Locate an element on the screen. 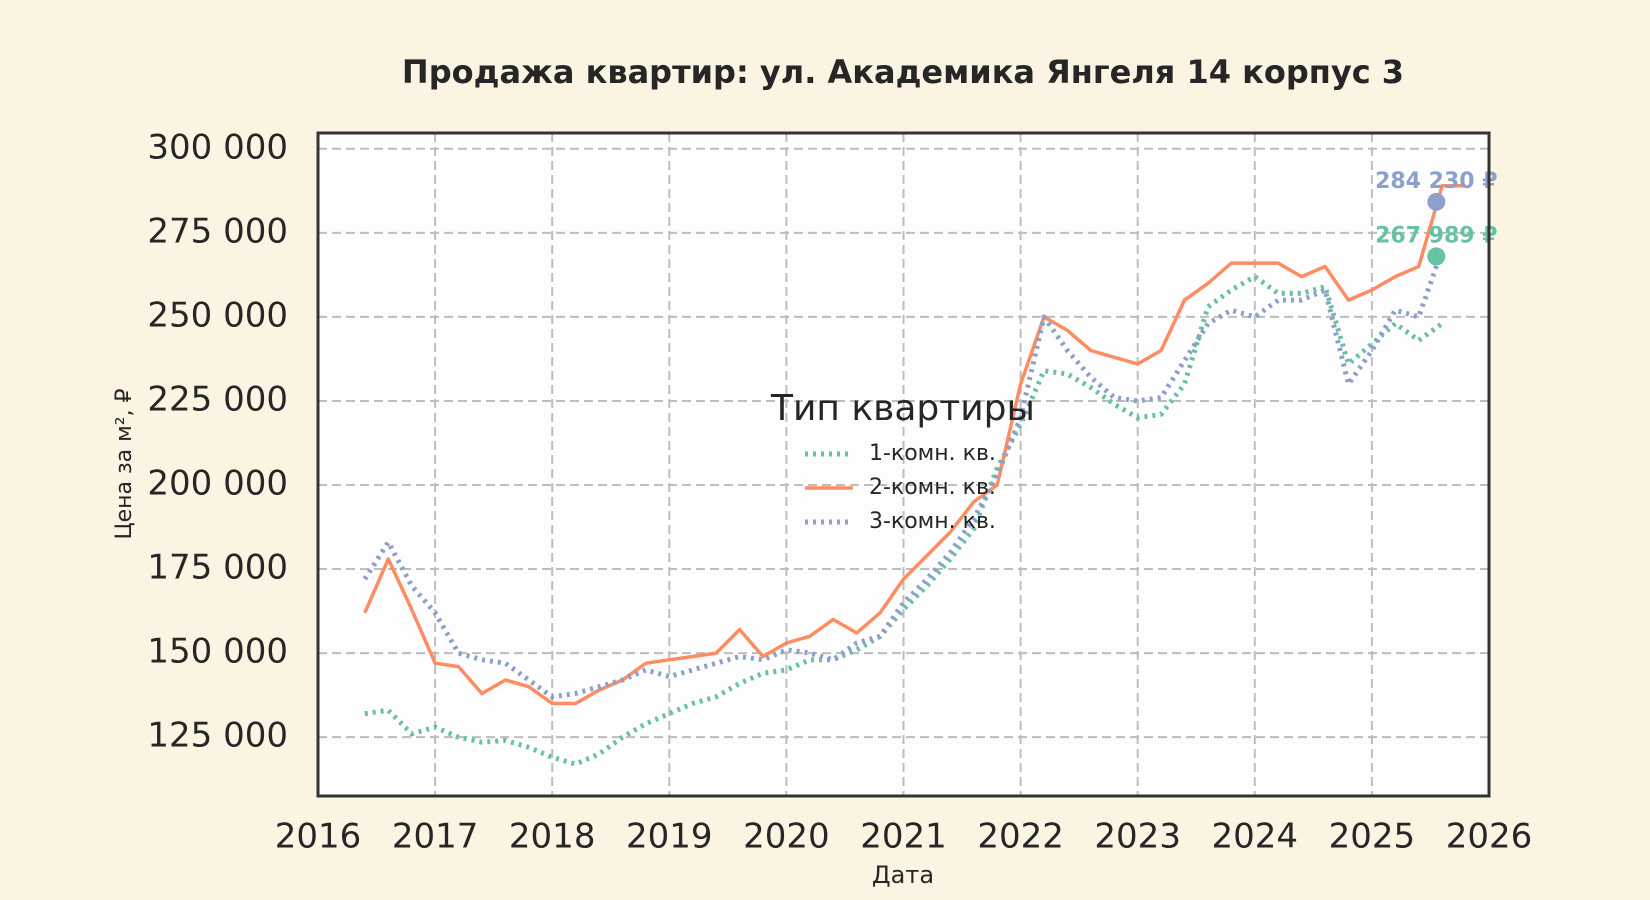 The image size is (1650, 900). x-tick-label: 2019 is located at coordinates (669, 837).